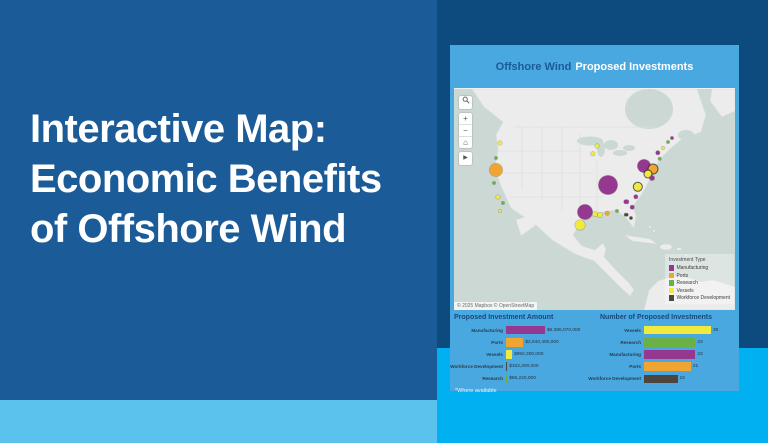  I want to click on map-pan-button: ▶, so click(465, 158).